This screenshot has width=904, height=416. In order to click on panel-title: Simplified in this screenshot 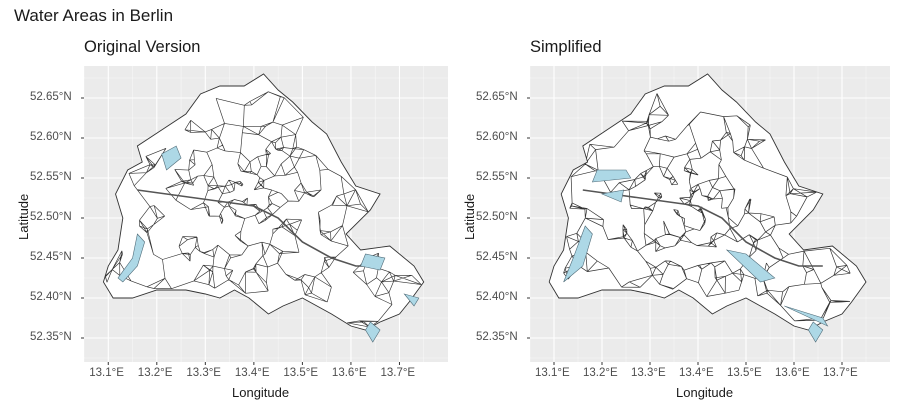, I will do `click(566, 47)`.